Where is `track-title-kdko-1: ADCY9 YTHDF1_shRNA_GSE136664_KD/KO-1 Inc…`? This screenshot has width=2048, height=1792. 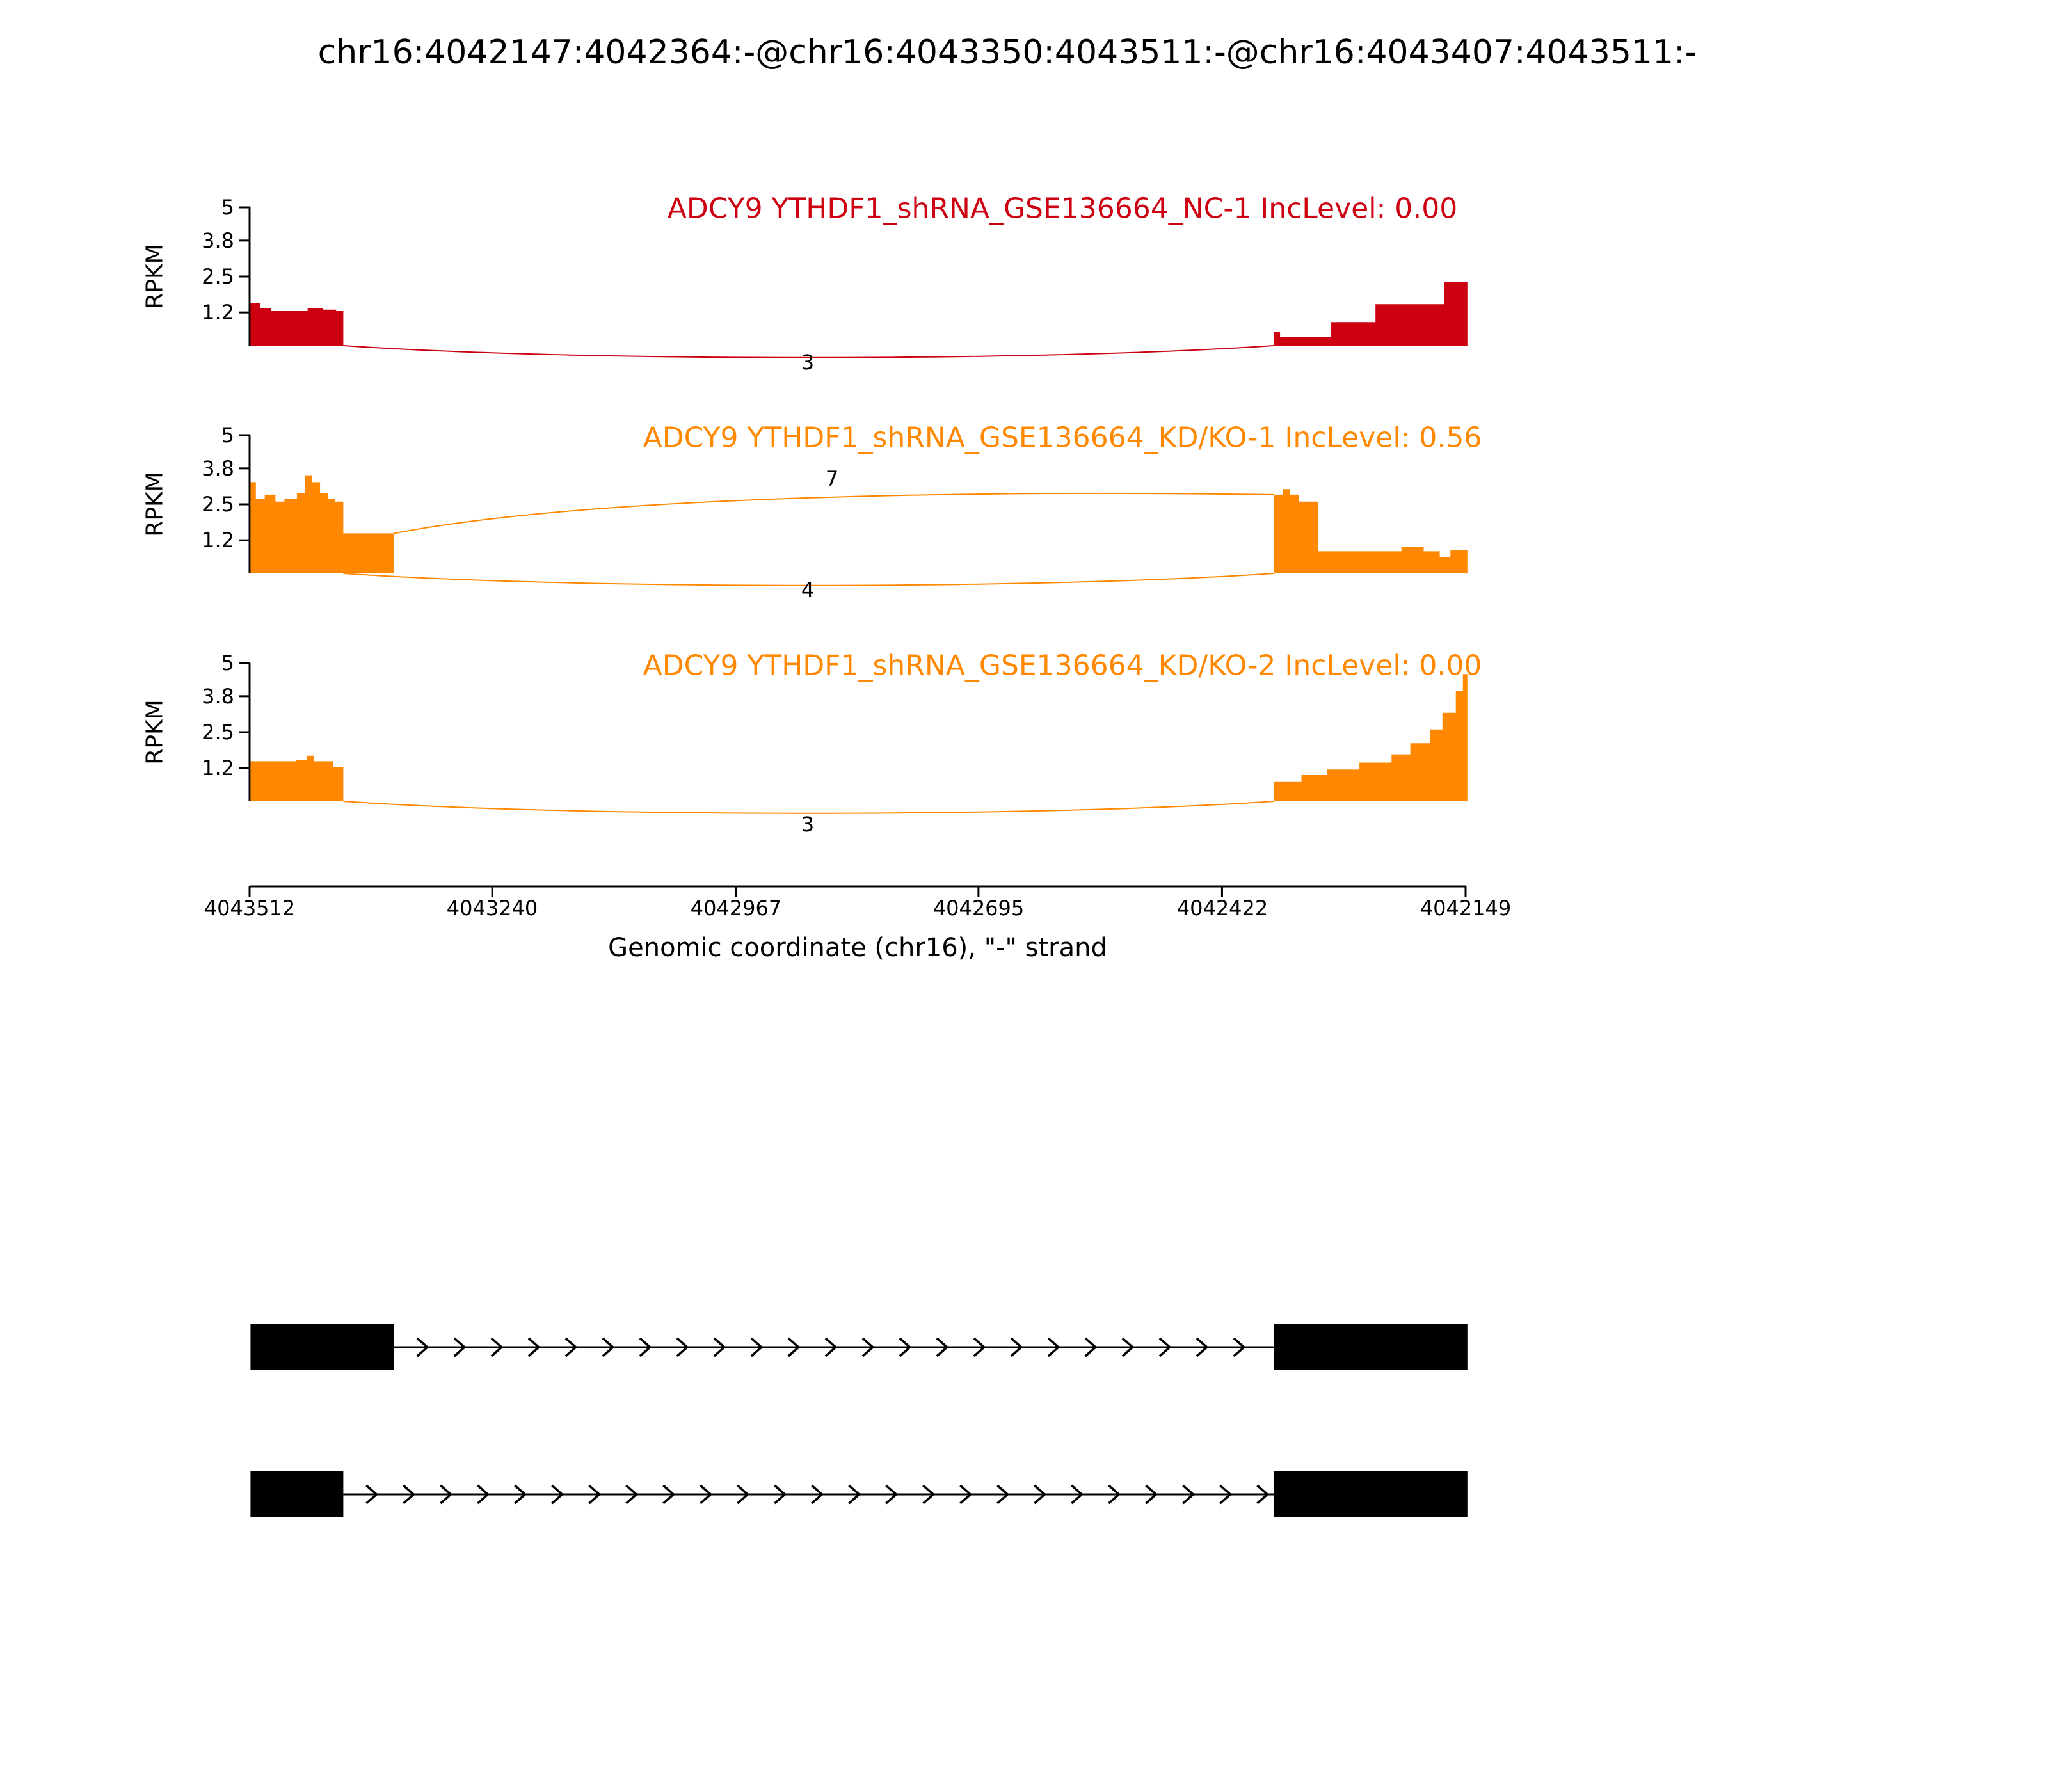 track-title-kdko-1: ADCY9 YTHDF1_shRNA_GSE136664_KD/KO-1 Inc… is located at coordinates (1062, 437).